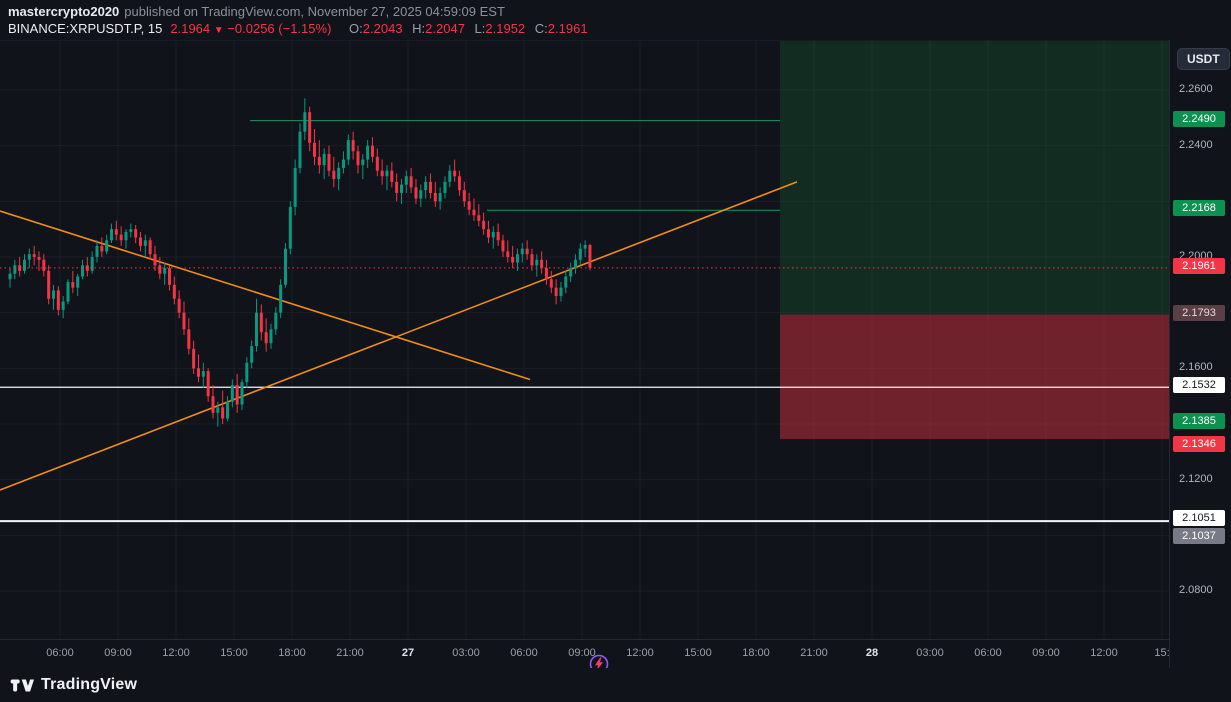 This screenshot has height=702, width=1231. Describe the element at coordinates (1199, 518) in the screenshot. I see `price-label-2.1051: 2.1051` at that location.